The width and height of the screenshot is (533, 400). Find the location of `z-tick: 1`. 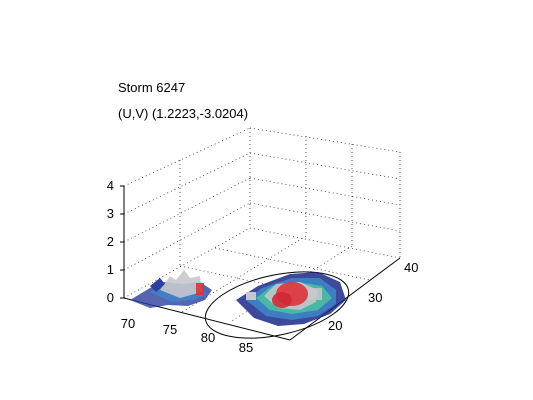

z-tick: 1 is located at coordinates (110, 269).